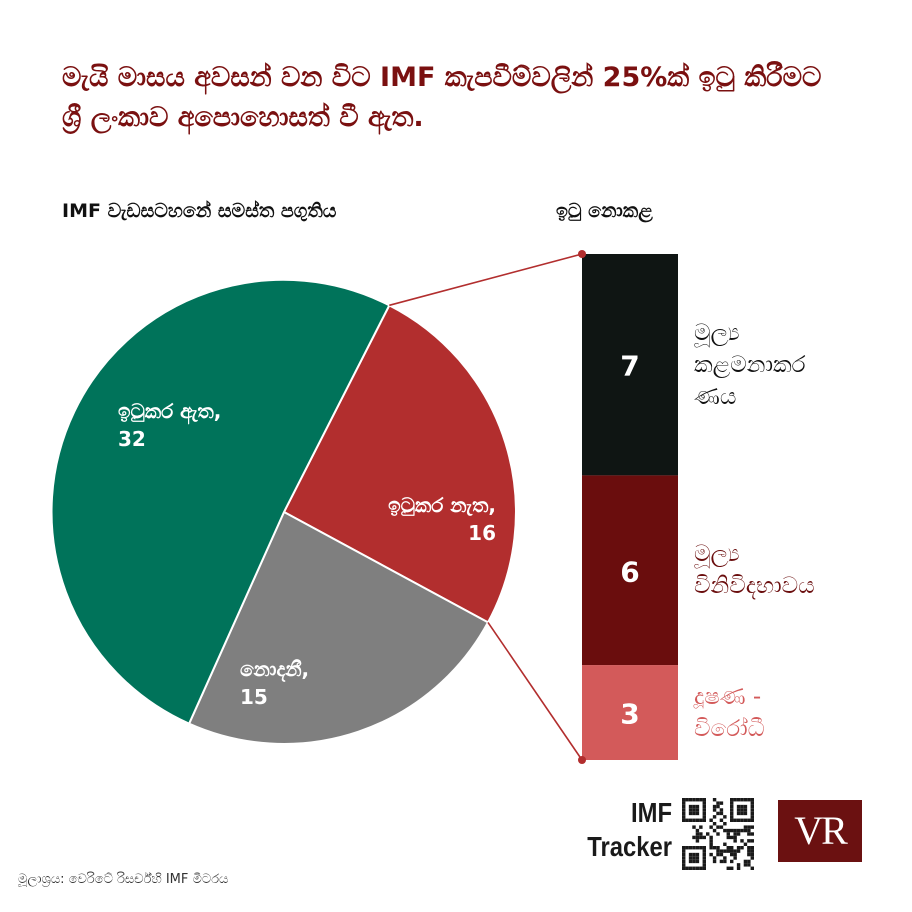 The width and height of the screenshot is (912, 912). I want to click on bar-subtitle: ඉටු නොකළ, so click(604, 211).